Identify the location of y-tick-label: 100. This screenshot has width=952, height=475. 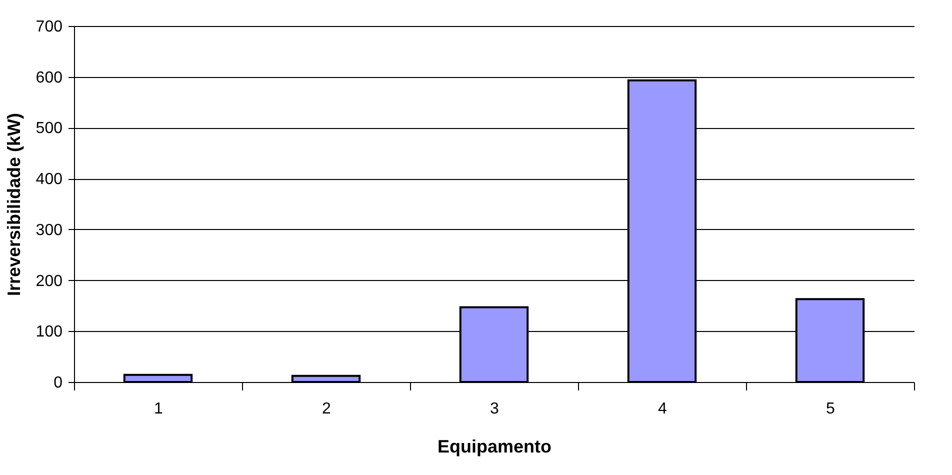
(49, 332).